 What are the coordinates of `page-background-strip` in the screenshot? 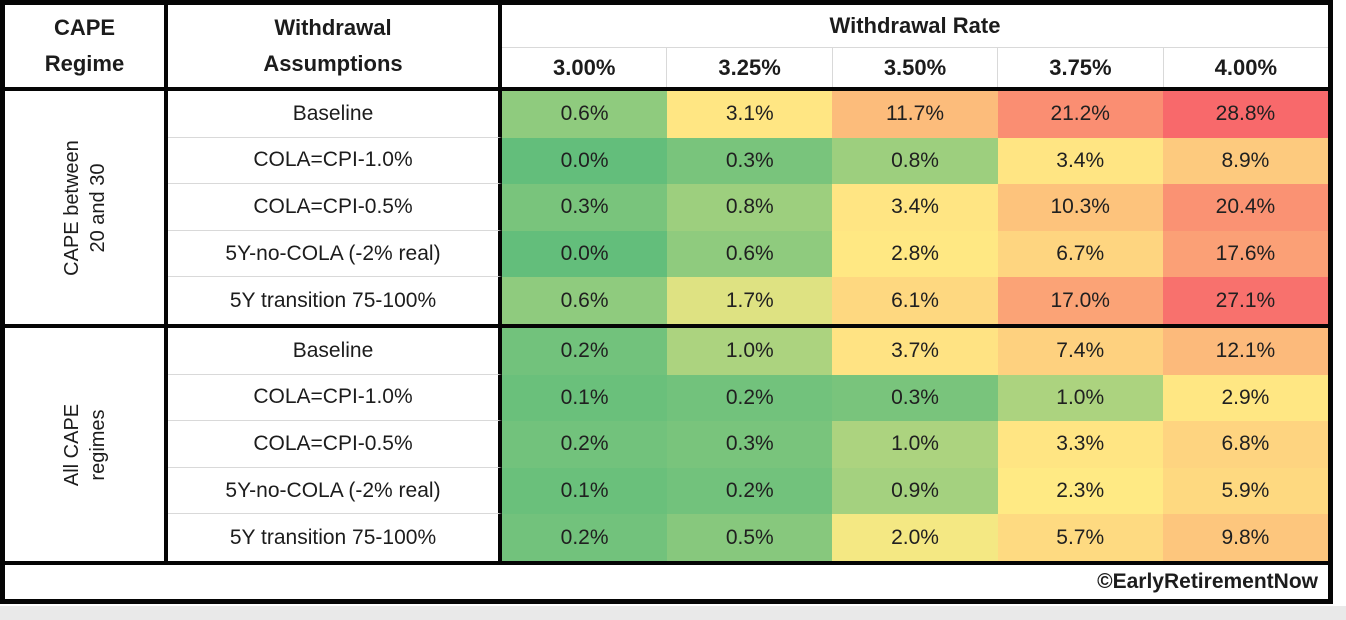 It's located at (673, 613).